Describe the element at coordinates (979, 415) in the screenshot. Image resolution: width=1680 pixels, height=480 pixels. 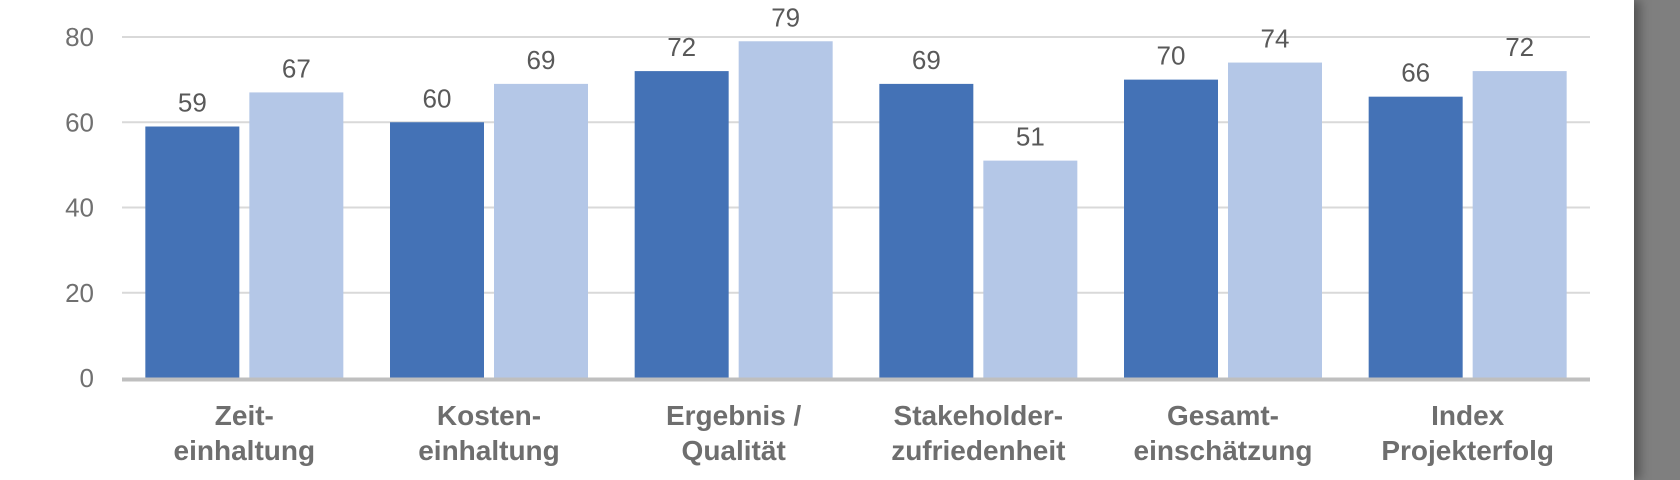
I see `category-label: Stakeholder-` at that location.